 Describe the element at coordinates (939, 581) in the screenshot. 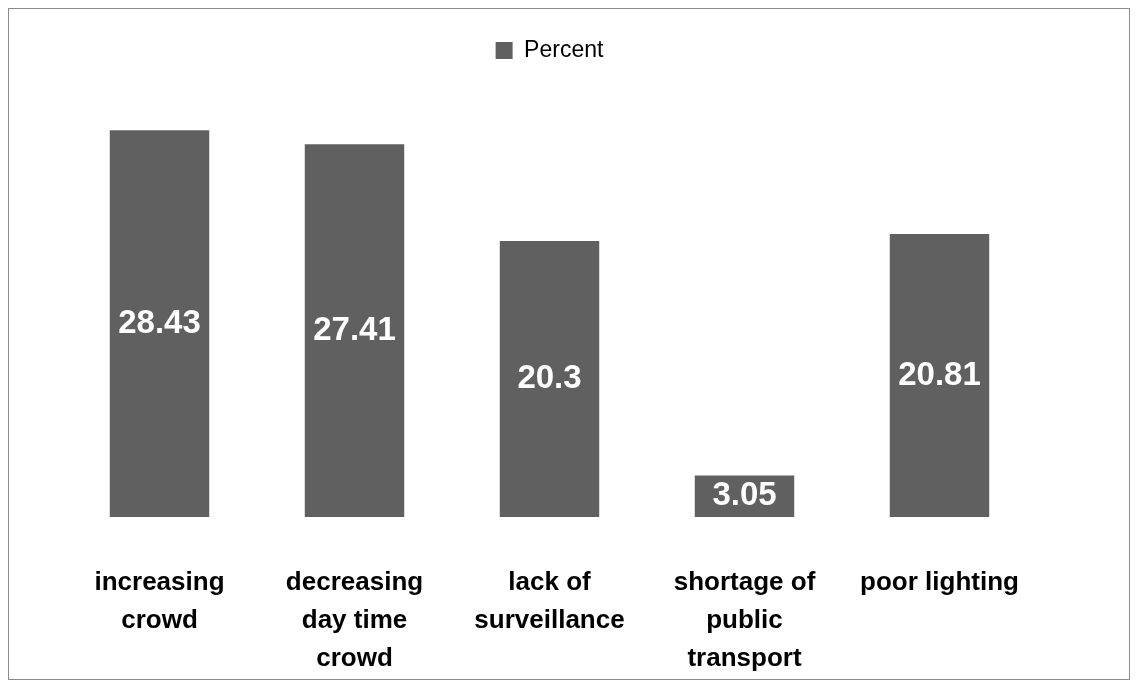

I see `x-tick-label: poor lighting` at that location.